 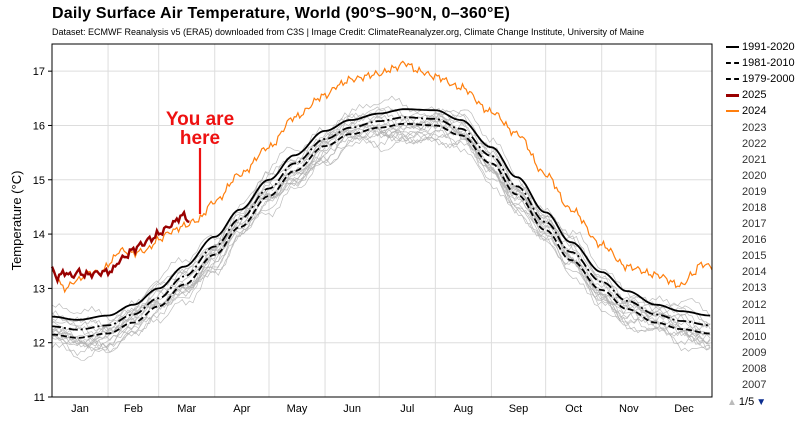 I want to click on legend-label: 2021, so click(x=754, y=159).